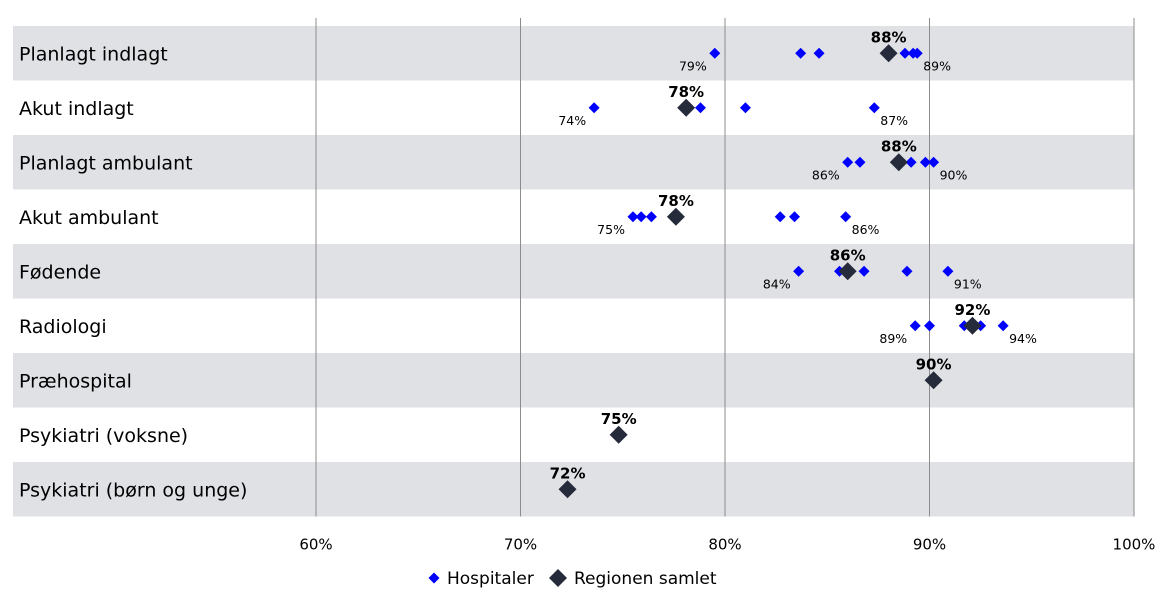  What do you see at coordinates (893, 338) in the screenshot?
I see `min-hospital-label: 89%` at bounding box center [893, 338].